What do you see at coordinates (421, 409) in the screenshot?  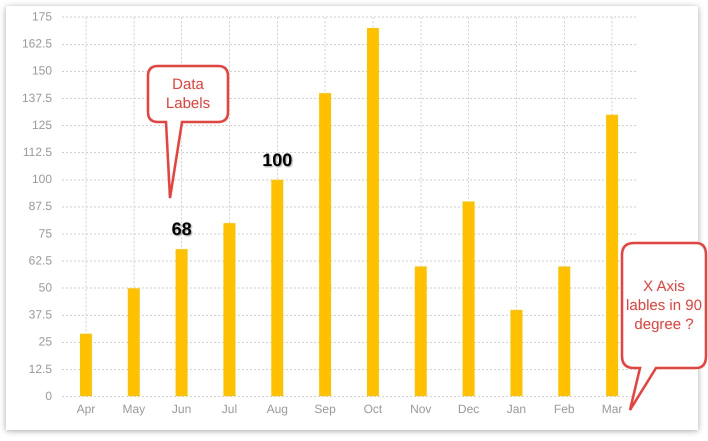 I see `x-tick-label: Nov` at bounding box center [421, 409].